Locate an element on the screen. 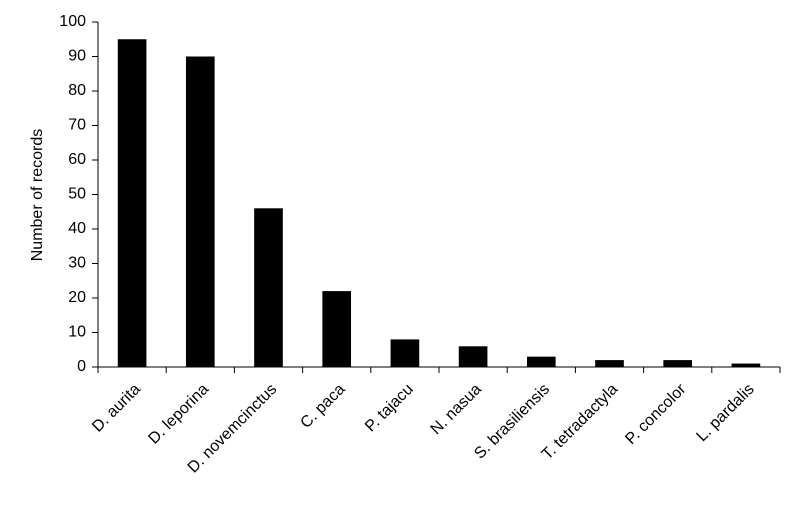 The image size is (800, 522). y-tick-label: 40 is located at coordinates (77, 228).